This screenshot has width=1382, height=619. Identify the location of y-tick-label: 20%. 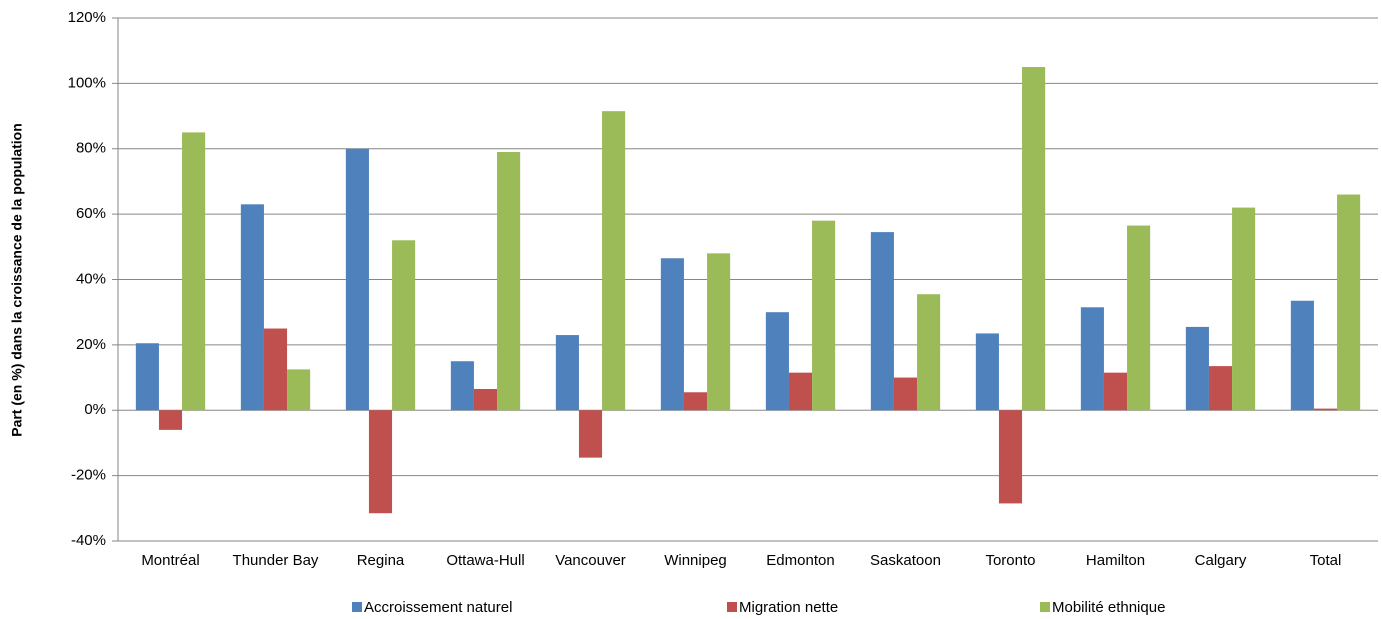
(91, 344).